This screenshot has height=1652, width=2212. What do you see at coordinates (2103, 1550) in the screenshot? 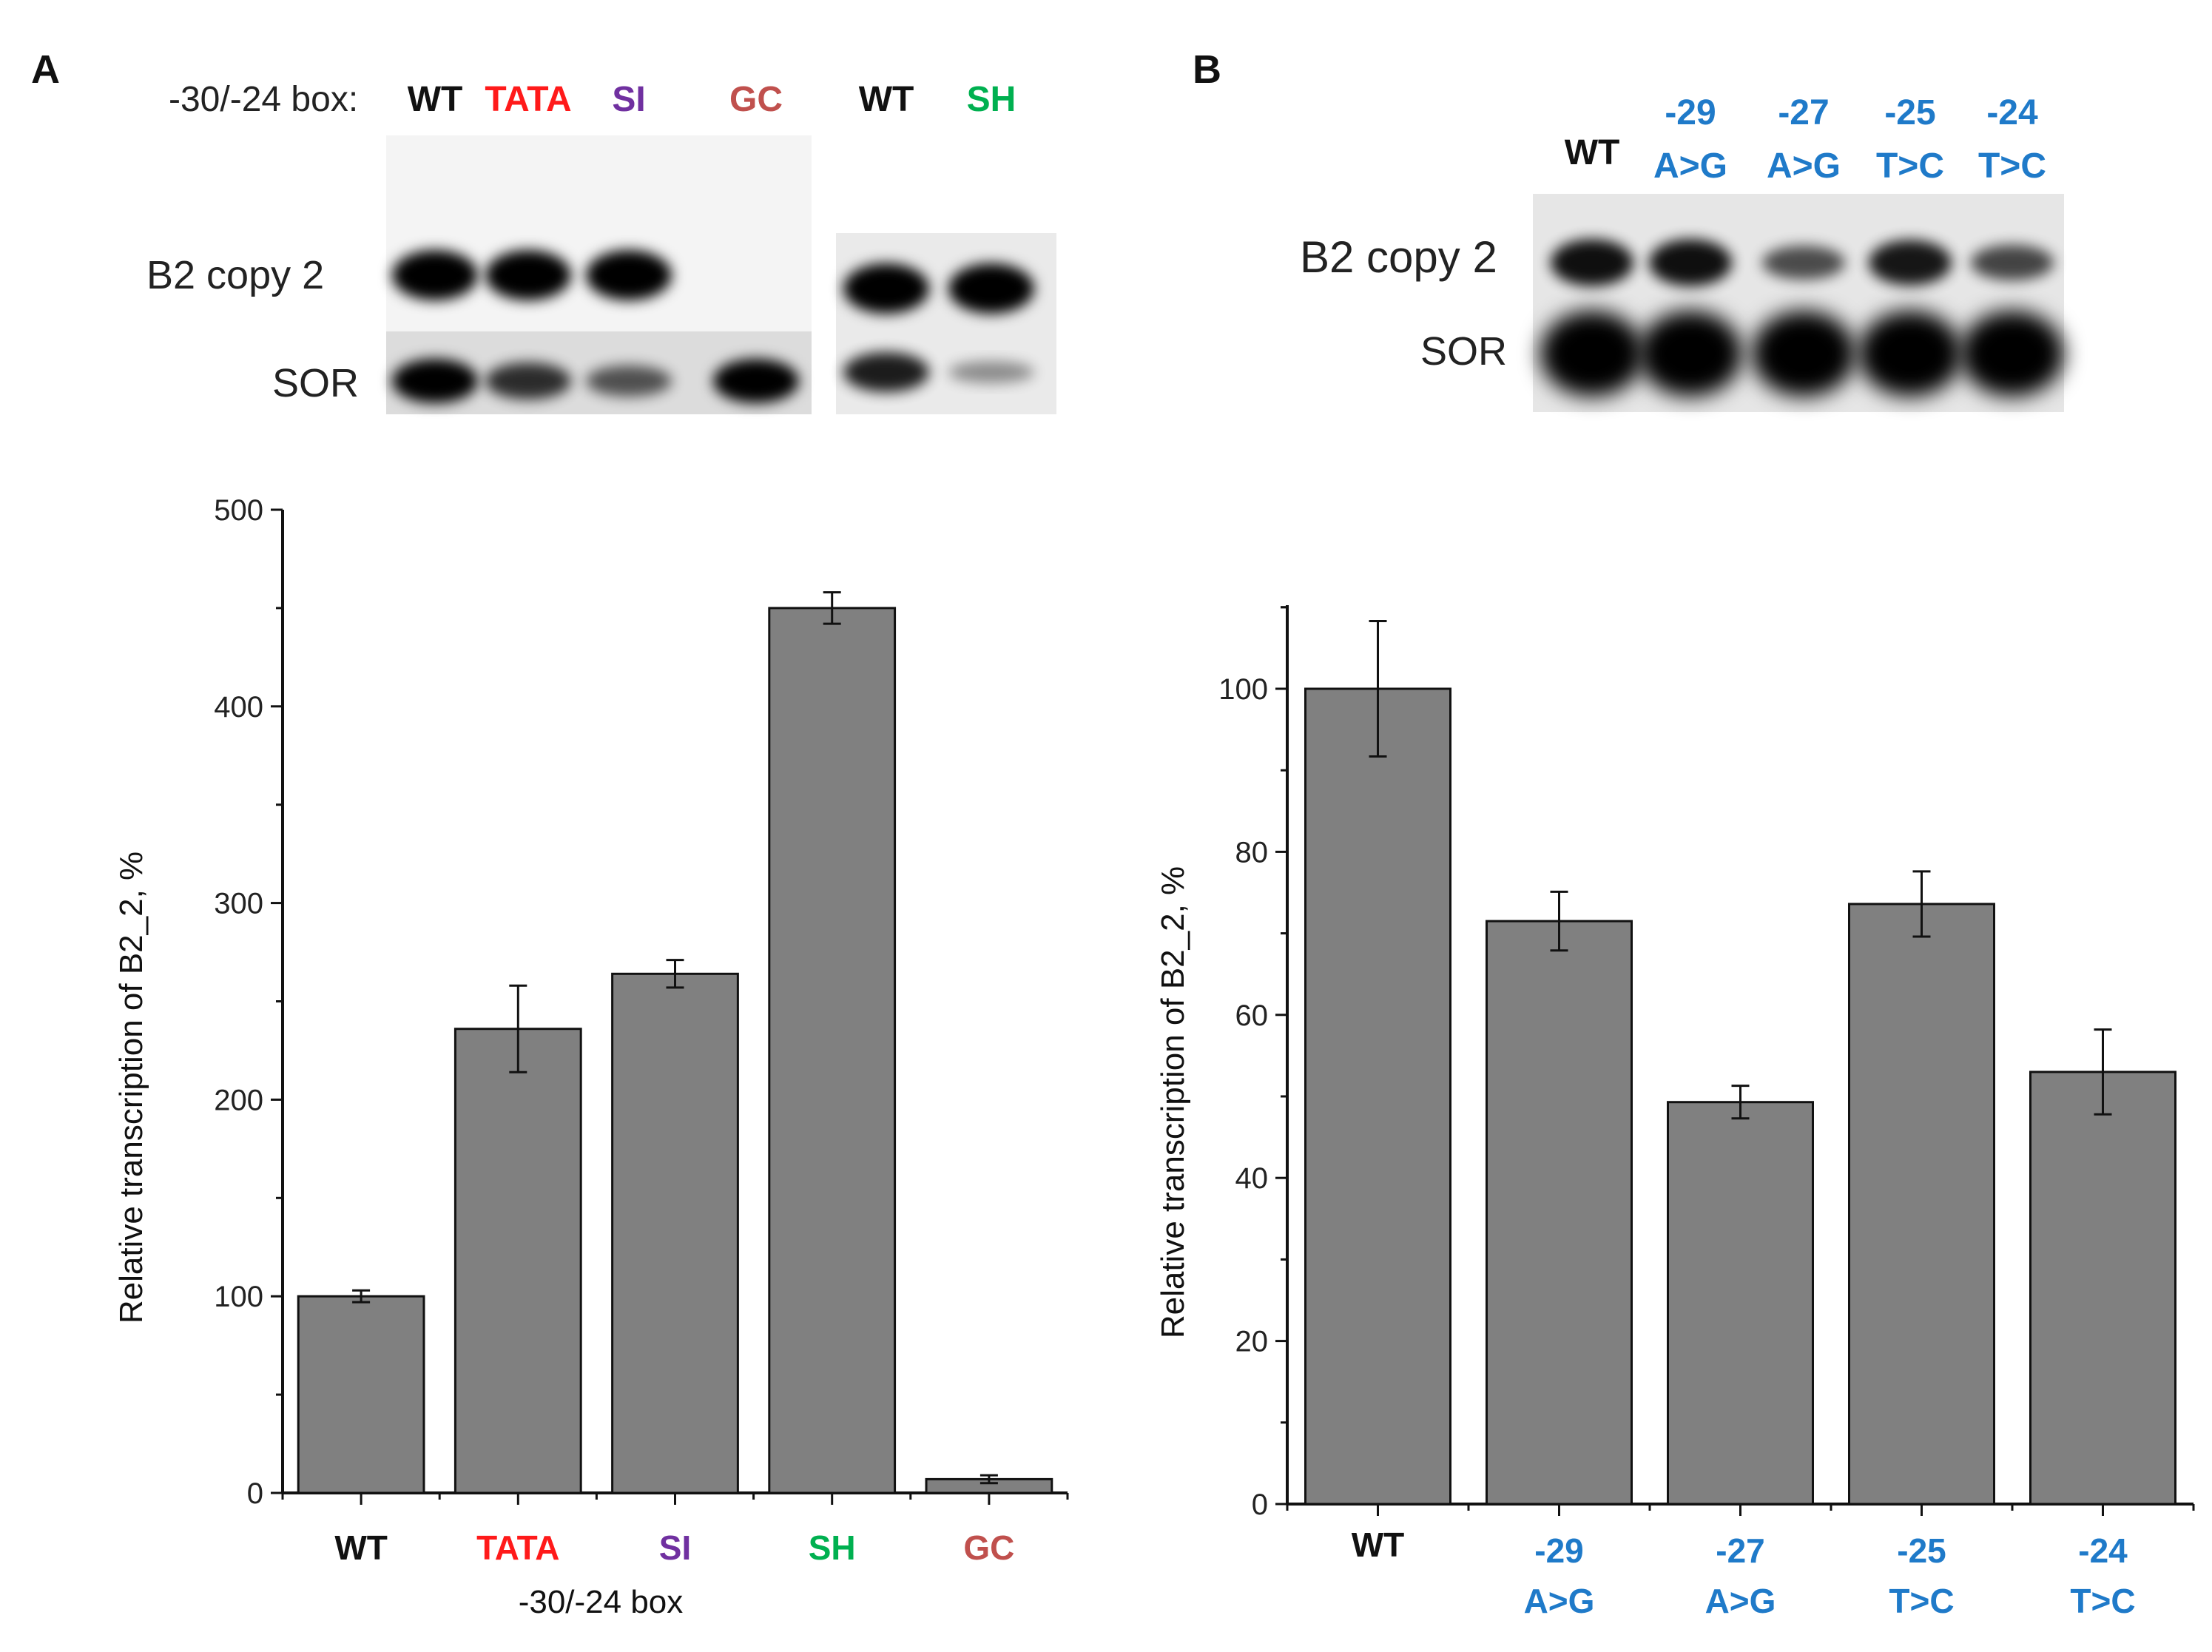
I see `x-tick-label: -24` at bounding box center [2103, 1550].